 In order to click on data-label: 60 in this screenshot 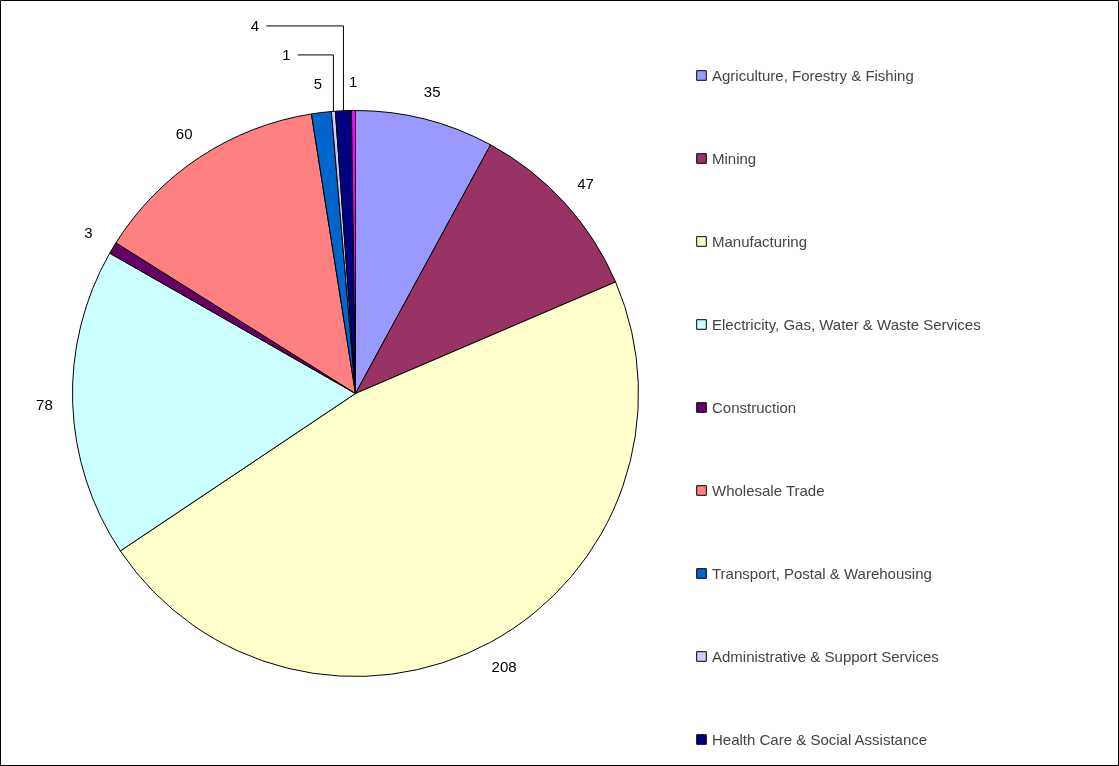, I will do `click(184, 133)`.